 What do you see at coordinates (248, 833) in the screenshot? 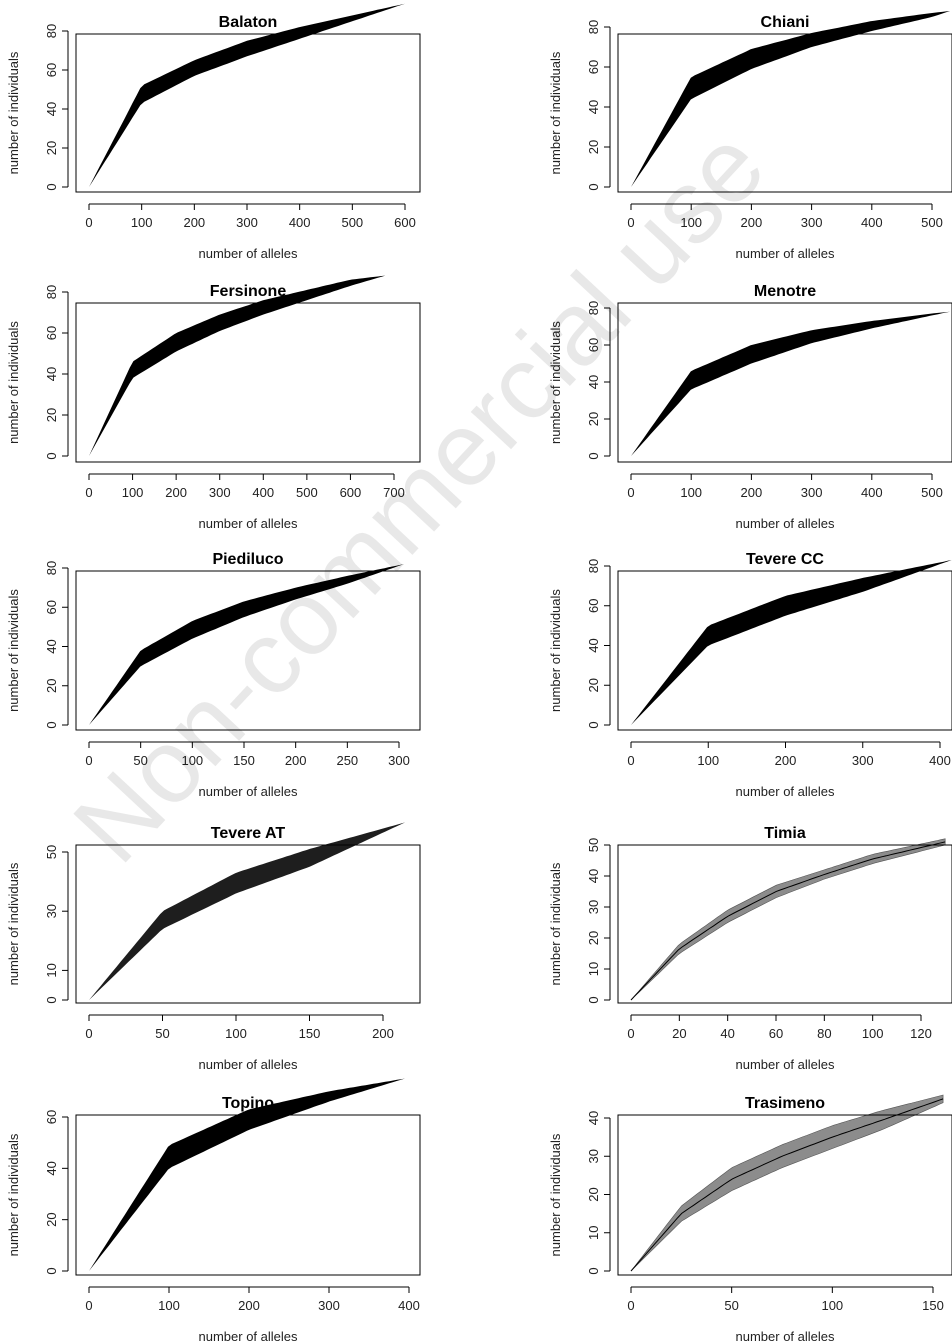
I see `panel-title: Tevere AT` at bounding box center [248, 833].